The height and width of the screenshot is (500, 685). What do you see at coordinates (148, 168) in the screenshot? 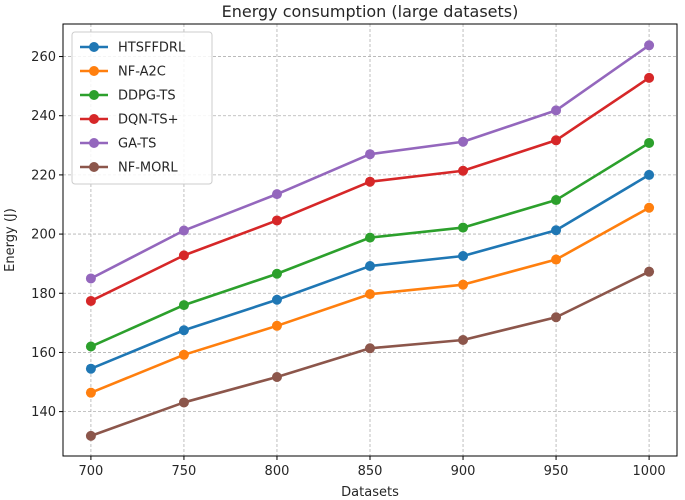
I see `legend-label: NF-MORL` at bounding box center [148, 168].